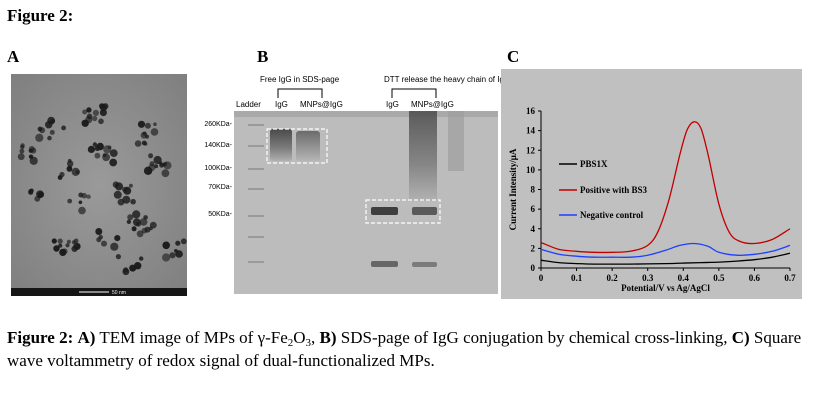 The image size is (815, 405). I want to click on y-tick-label: 0, so click(533, 268).